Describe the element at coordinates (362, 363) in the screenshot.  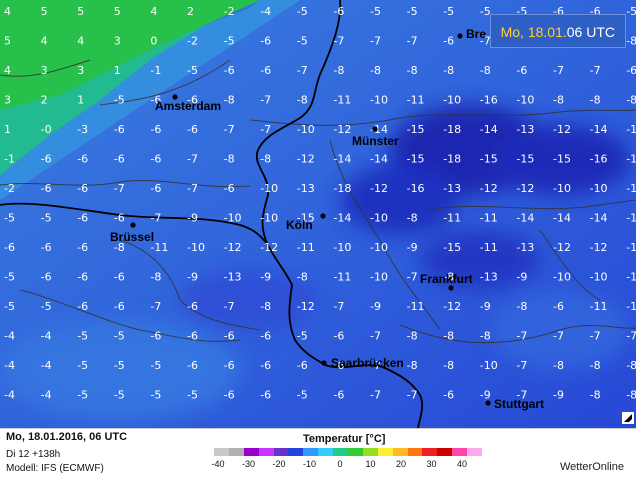
I see `city-saarbruecken: Saarbrücken` at that location.